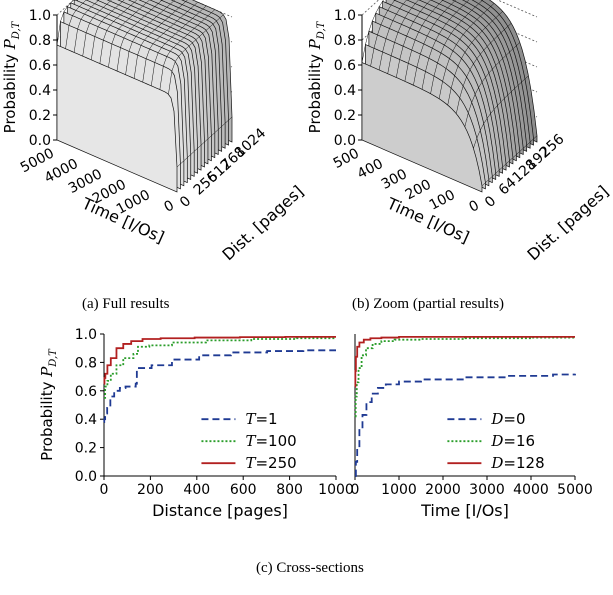  I want to click on x-axis-label: Time [I/Os], so click(464, 510).